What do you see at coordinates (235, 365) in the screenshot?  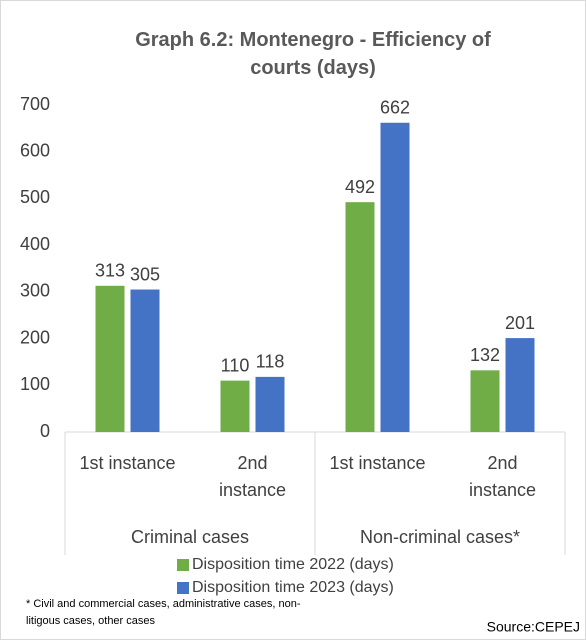 I see `data-label: 110` at bounding box center [235, 365].